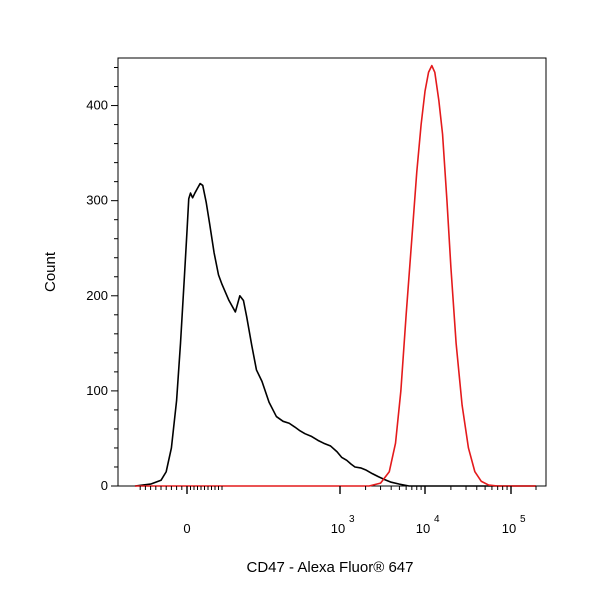  What do you see at coordinates (330, 567) in the screenshot?
I see `x-axis-label: CD47 - Alexa Fluor® 647` at bounding box center [330, 567].